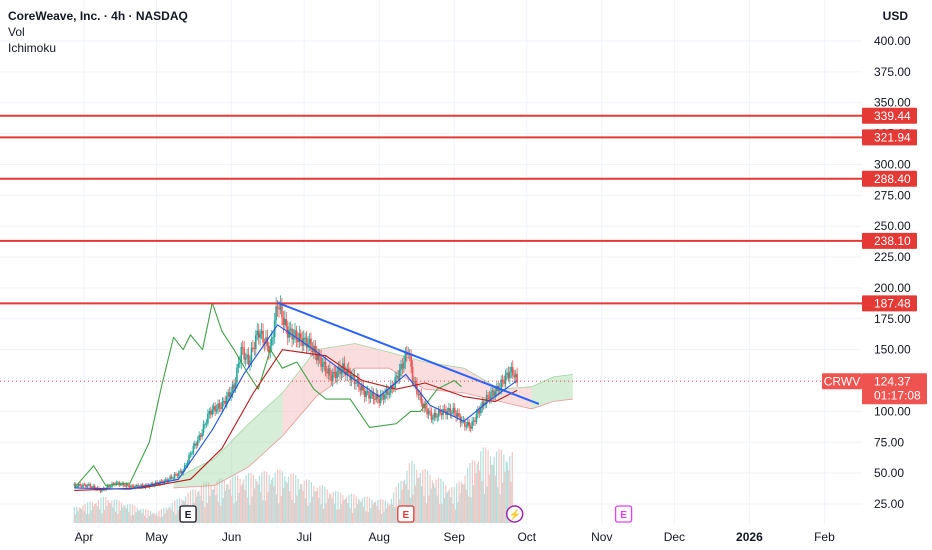  What do you see at coordinates (842, 381) in the screenshot?
I see `symbol-tag: CRWV` at bounding box center [842, 381].